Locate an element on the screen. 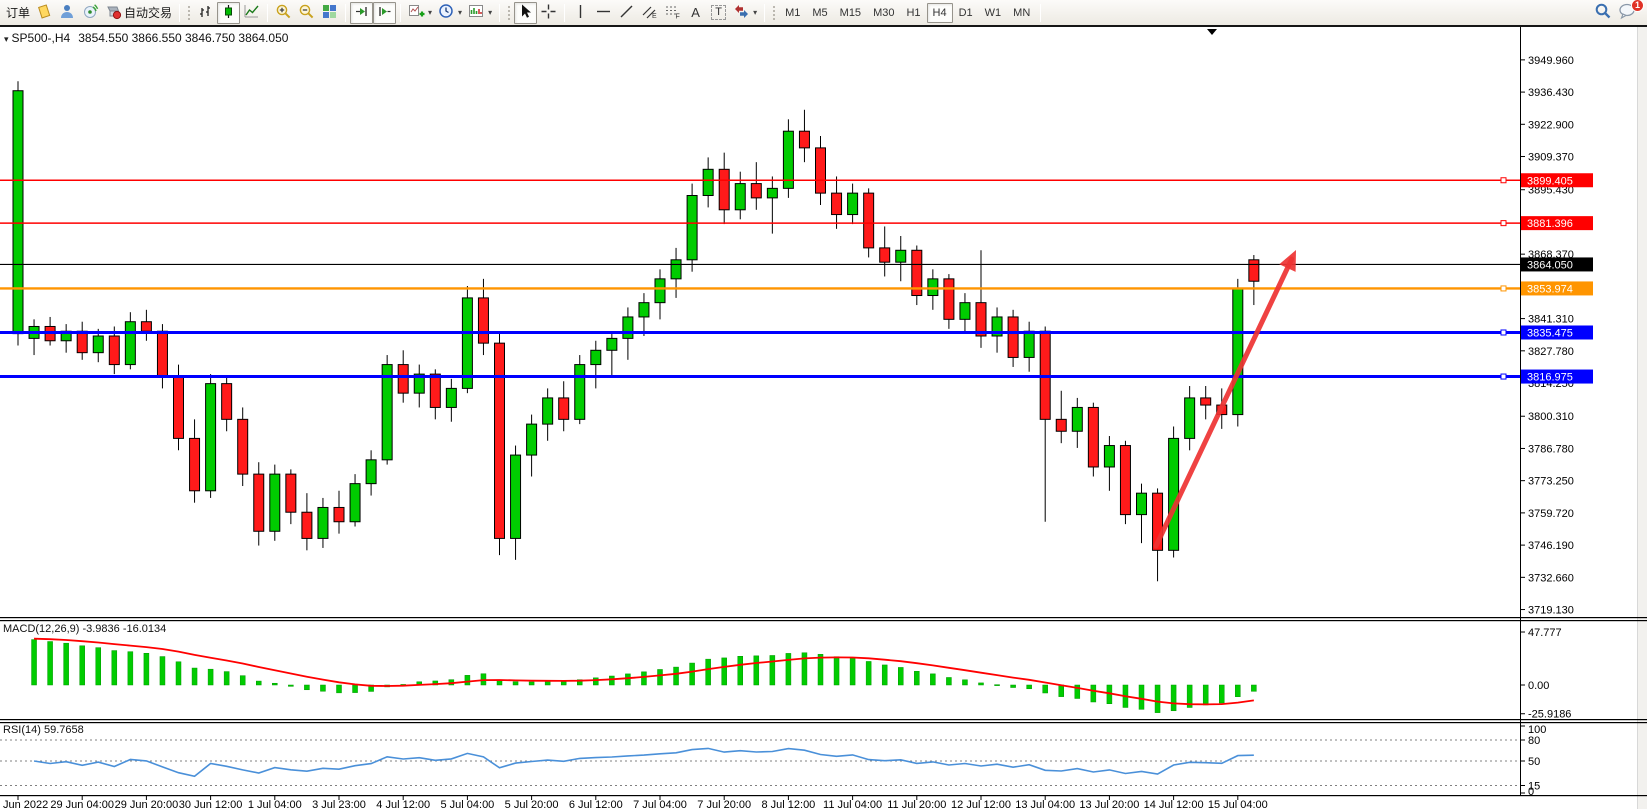  cursor-icon is located at coordinates (525, 13).